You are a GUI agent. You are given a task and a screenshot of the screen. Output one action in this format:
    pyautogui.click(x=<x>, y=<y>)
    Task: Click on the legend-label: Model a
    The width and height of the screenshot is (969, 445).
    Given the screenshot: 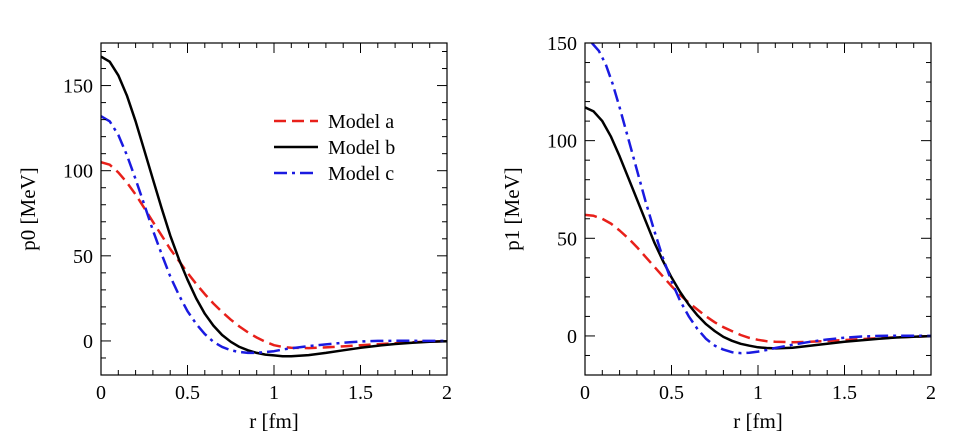 What is the action you would take?
    pyautogui.click(x=361, y=122)
    